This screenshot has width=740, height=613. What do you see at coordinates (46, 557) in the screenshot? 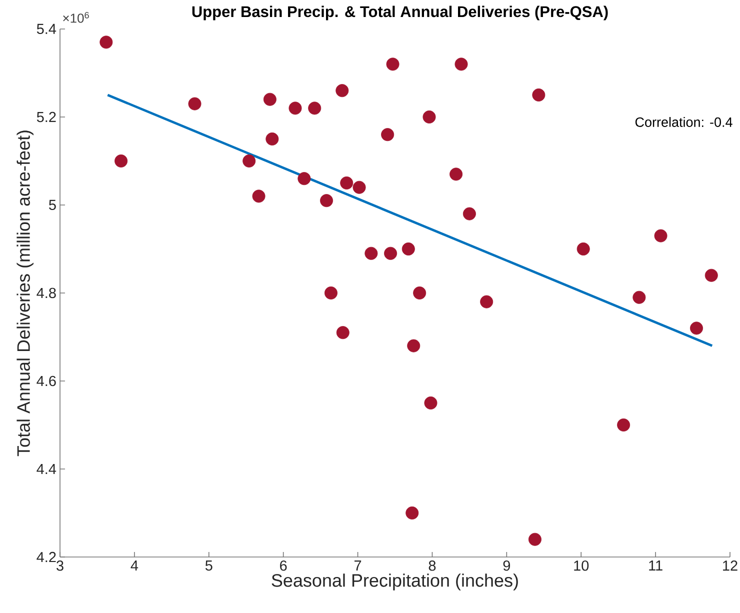
I see `y-tick-label: 4.2` at bounding box center [46, 557].